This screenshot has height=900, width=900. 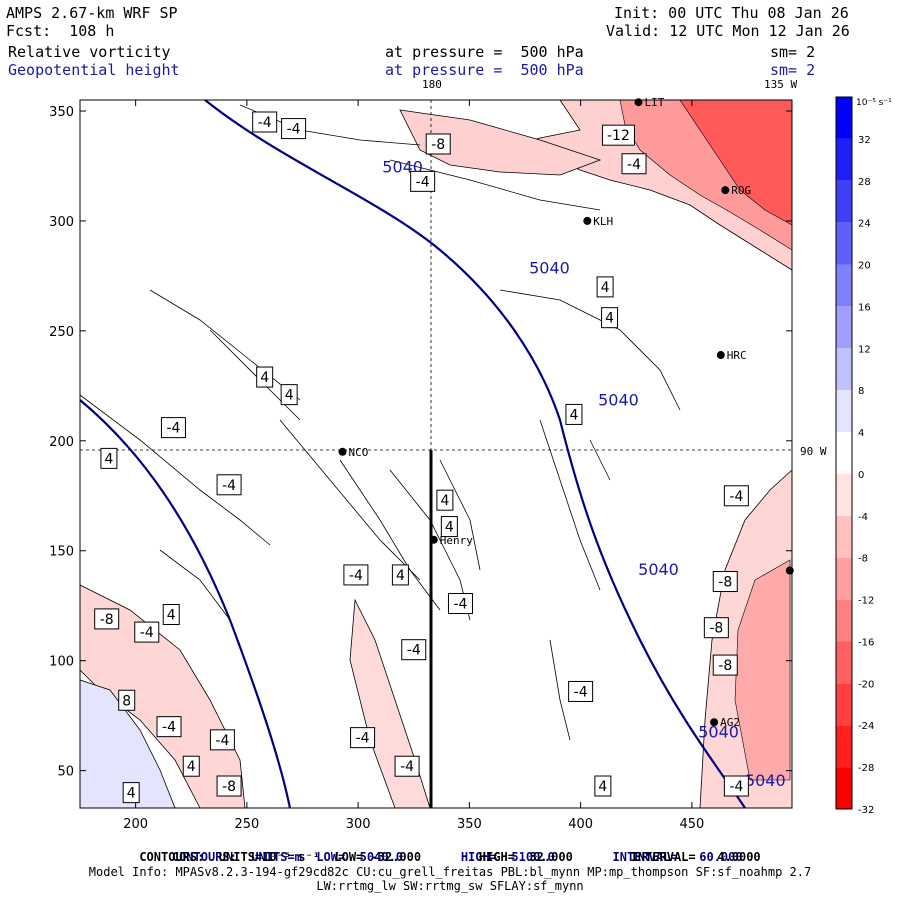 I want to click on valid-time: Valid: 12 UTC Mon 12 Jan 26, so click(x=728, y=31).